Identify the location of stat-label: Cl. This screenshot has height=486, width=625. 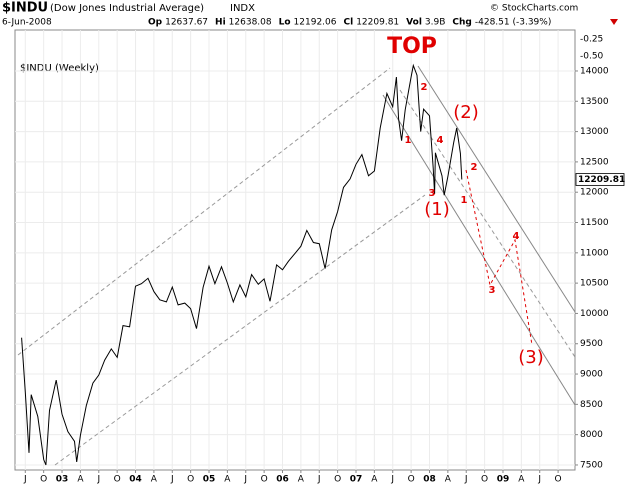
(349, 23).